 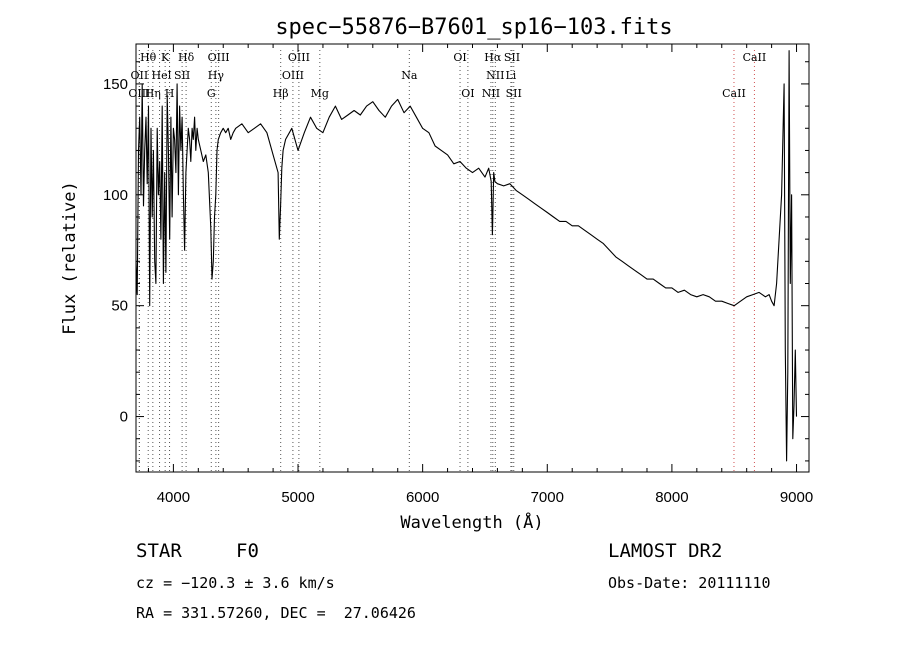 What do you see at coordinates (276, 613) in the screenshot?
I see `ra-dec: RA = 331.57260, DEC = 27.06426` at bounding box center [276, 613].